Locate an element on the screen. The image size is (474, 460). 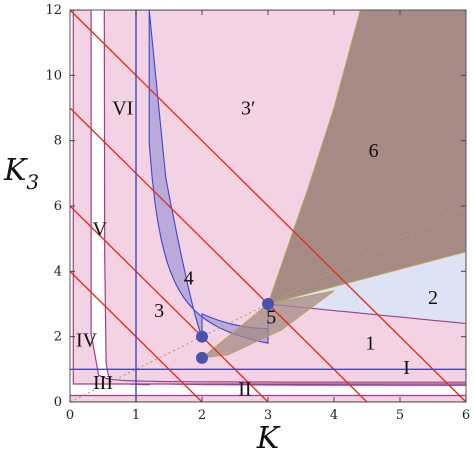
y-axis-title: K3 is located at coordinates (21, 173).